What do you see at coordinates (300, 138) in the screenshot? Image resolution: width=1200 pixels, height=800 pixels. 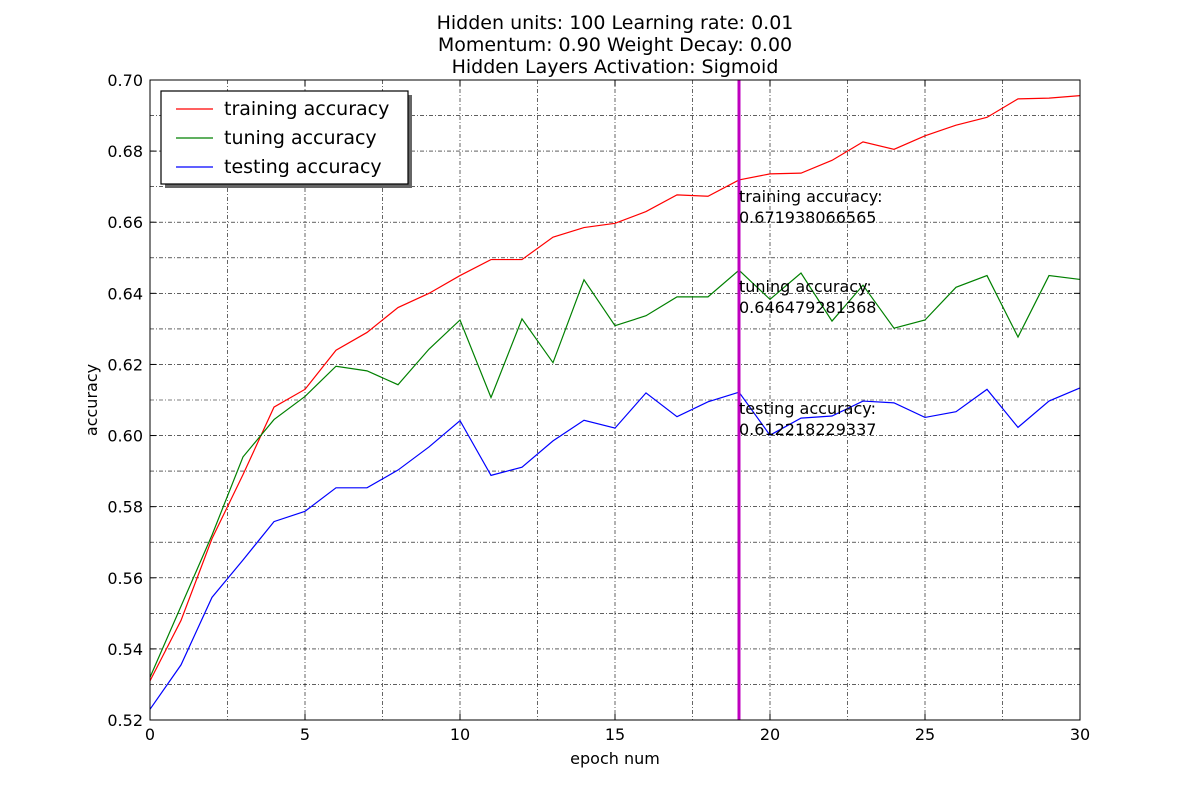 I see `legend-label-tuning-accuracy: tuning accuracy` at bounding box center [300, 138].